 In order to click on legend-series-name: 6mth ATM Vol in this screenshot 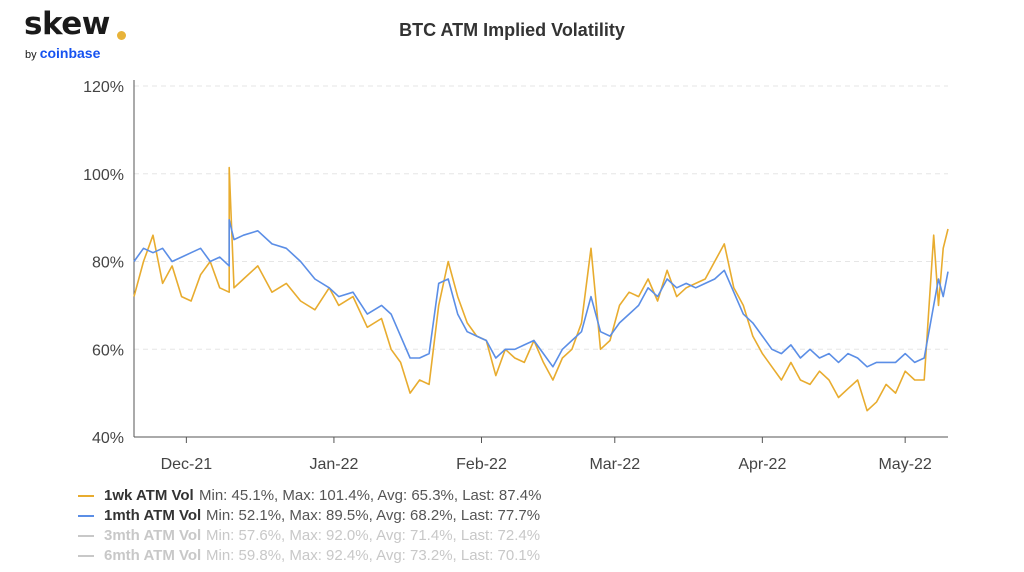, I will do `click(153, 555)`.